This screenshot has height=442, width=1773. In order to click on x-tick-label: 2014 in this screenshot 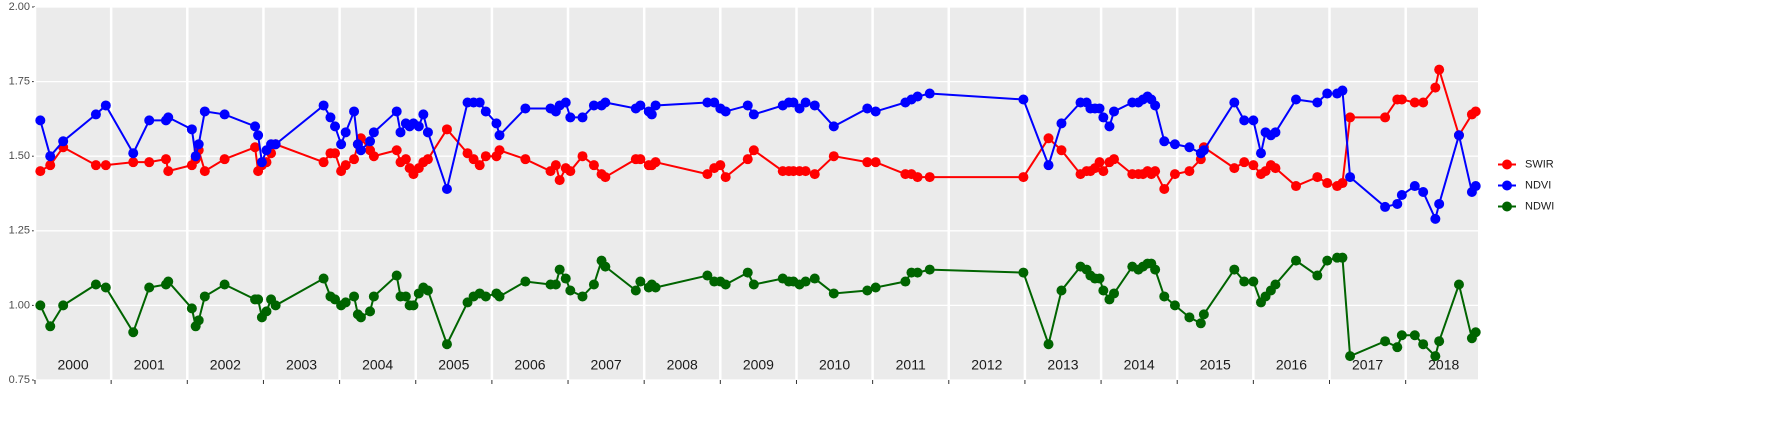, I will do `click(1139, 365)`.